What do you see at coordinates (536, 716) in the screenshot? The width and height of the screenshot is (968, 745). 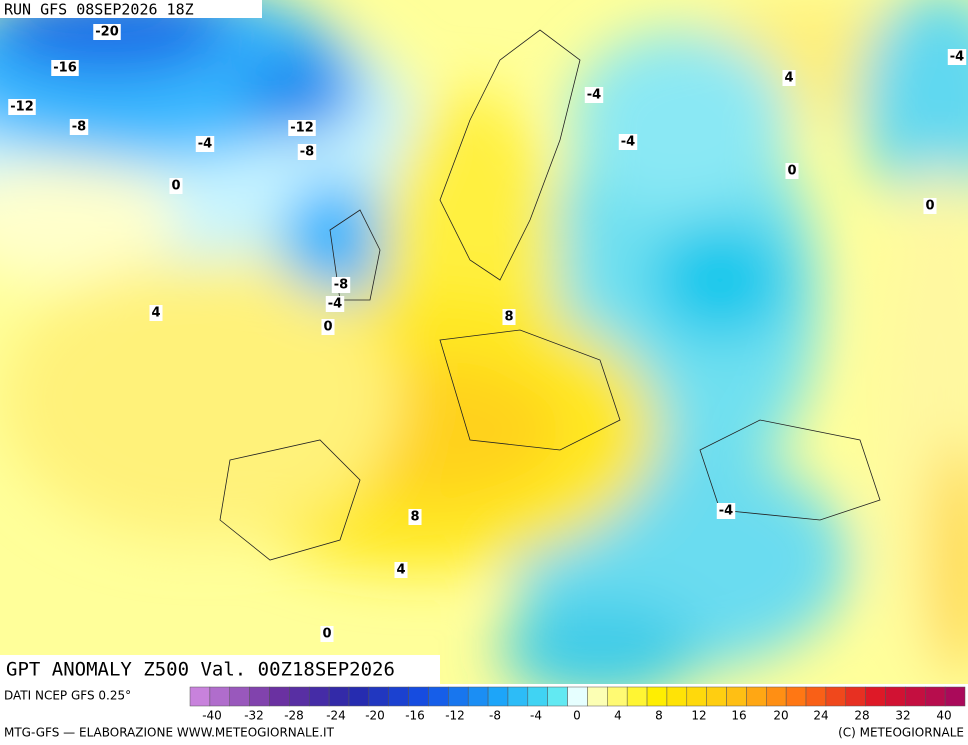 I see `colorbar-label: -4` at bounding box center [536, 716].